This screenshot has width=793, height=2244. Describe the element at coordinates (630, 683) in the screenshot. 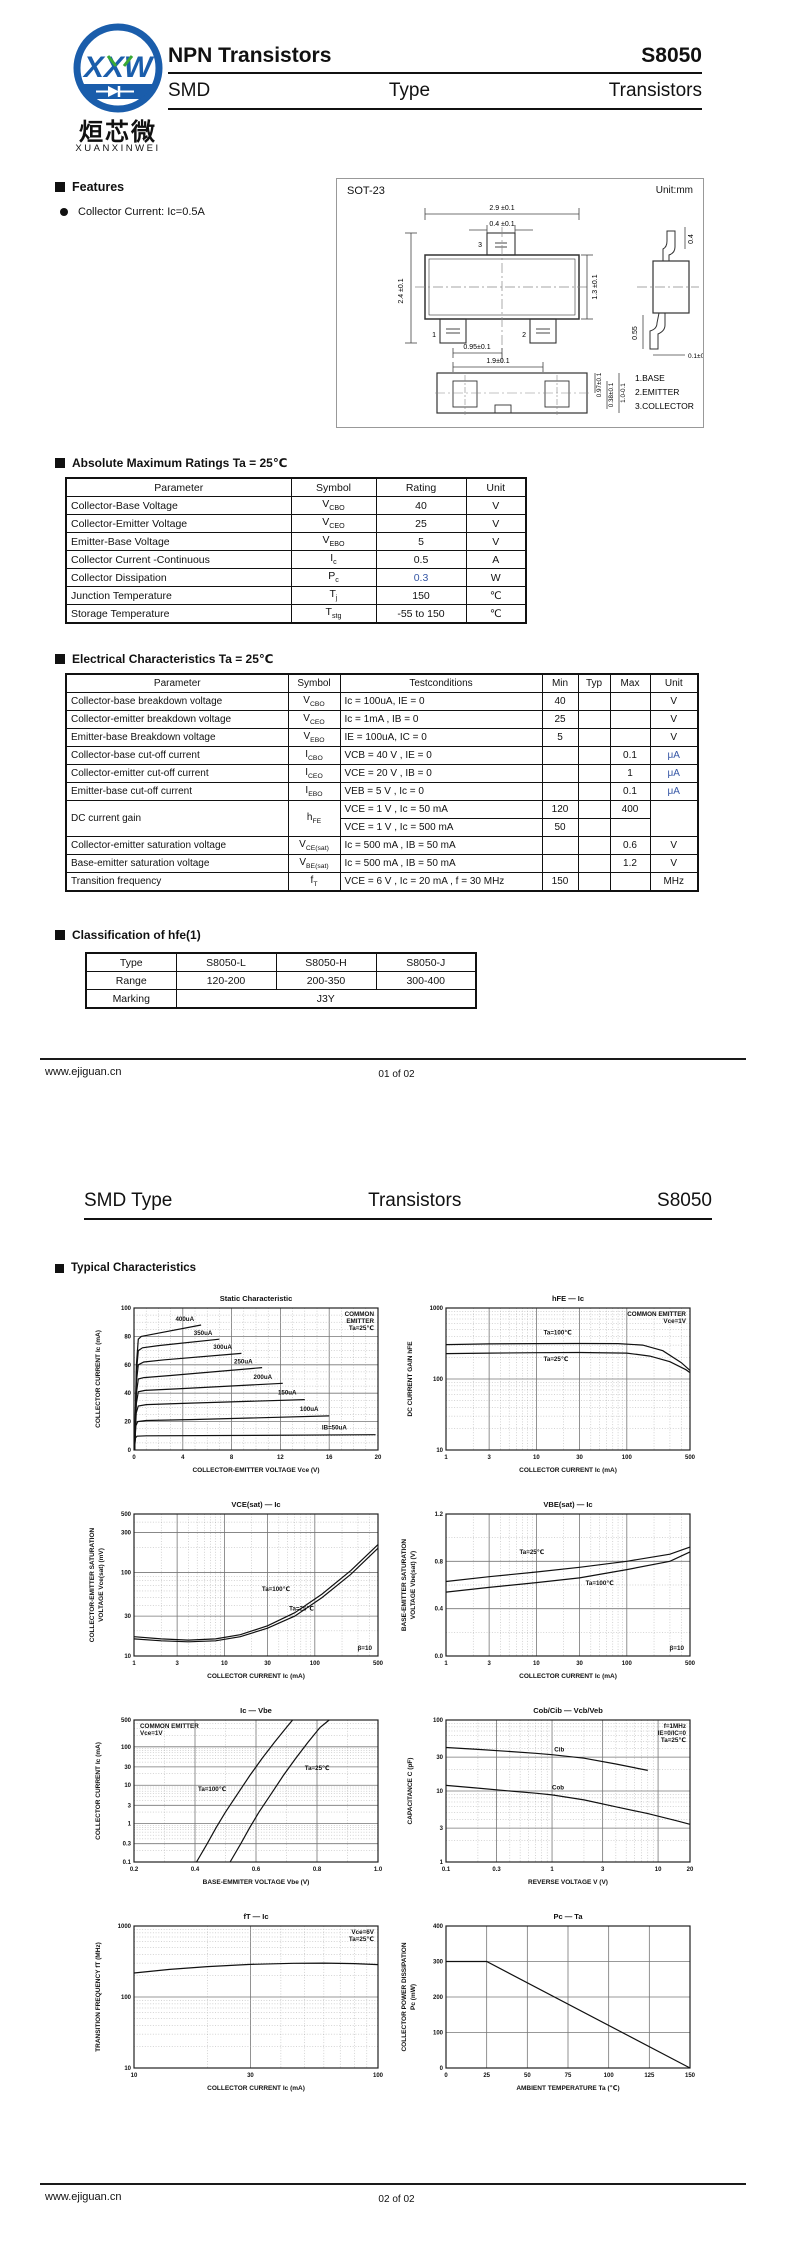

I see `column-header: Max` at that location.